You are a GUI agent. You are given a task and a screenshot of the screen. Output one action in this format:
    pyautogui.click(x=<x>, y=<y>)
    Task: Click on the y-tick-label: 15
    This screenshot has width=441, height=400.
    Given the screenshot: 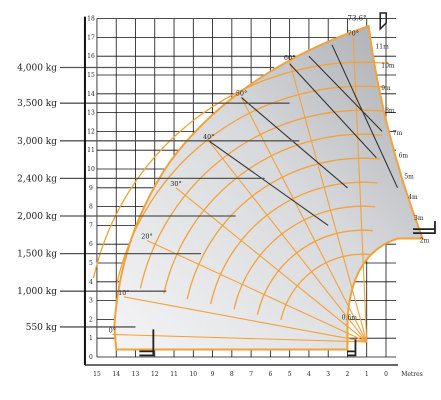 What is the action you would take?
    pyautogui.click(x=91, y=75)
    